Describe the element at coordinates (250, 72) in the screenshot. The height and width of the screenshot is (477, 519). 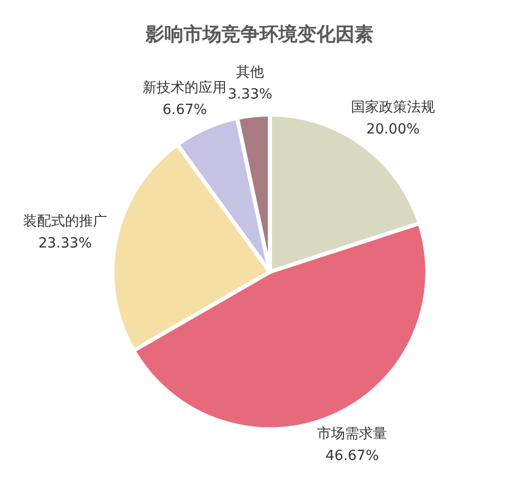
I see `slice-label: 其他` at that location.